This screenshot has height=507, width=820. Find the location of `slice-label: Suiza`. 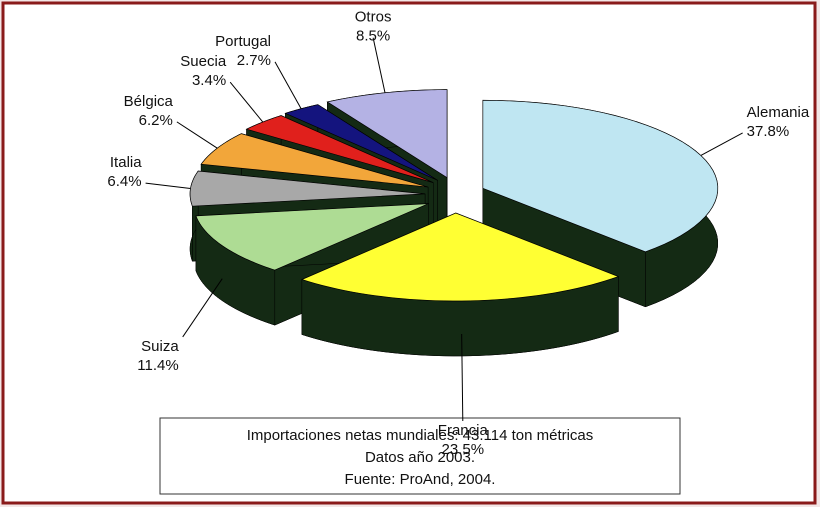

slice-label: Suiza is located at coordinates (160, 346).